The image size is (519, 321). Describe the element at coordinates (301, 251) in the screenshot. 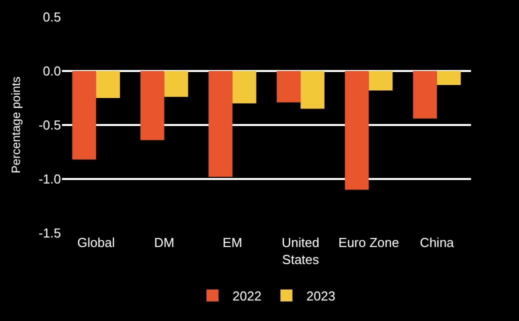

I see `x-tick-label: United States` at that location.